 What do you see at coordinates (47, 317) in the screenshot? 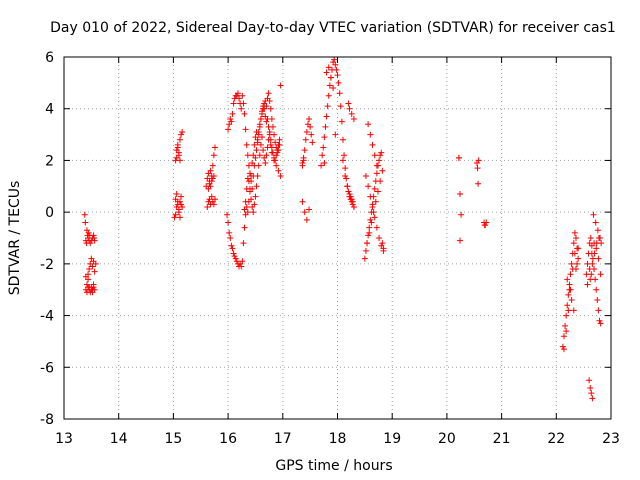
I see `y-tick-label: -4` at bounding box center [47, 317].